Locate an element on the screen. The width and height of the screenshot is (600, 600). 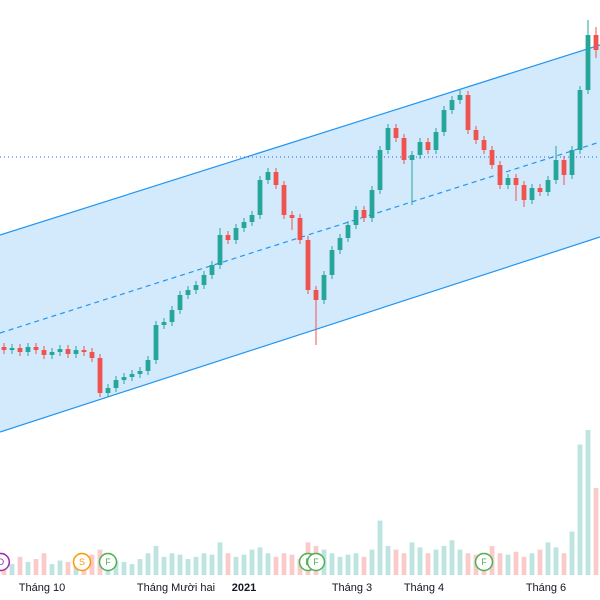
x-tick-label: Tháng 6 is located at coordinates (546, 588).